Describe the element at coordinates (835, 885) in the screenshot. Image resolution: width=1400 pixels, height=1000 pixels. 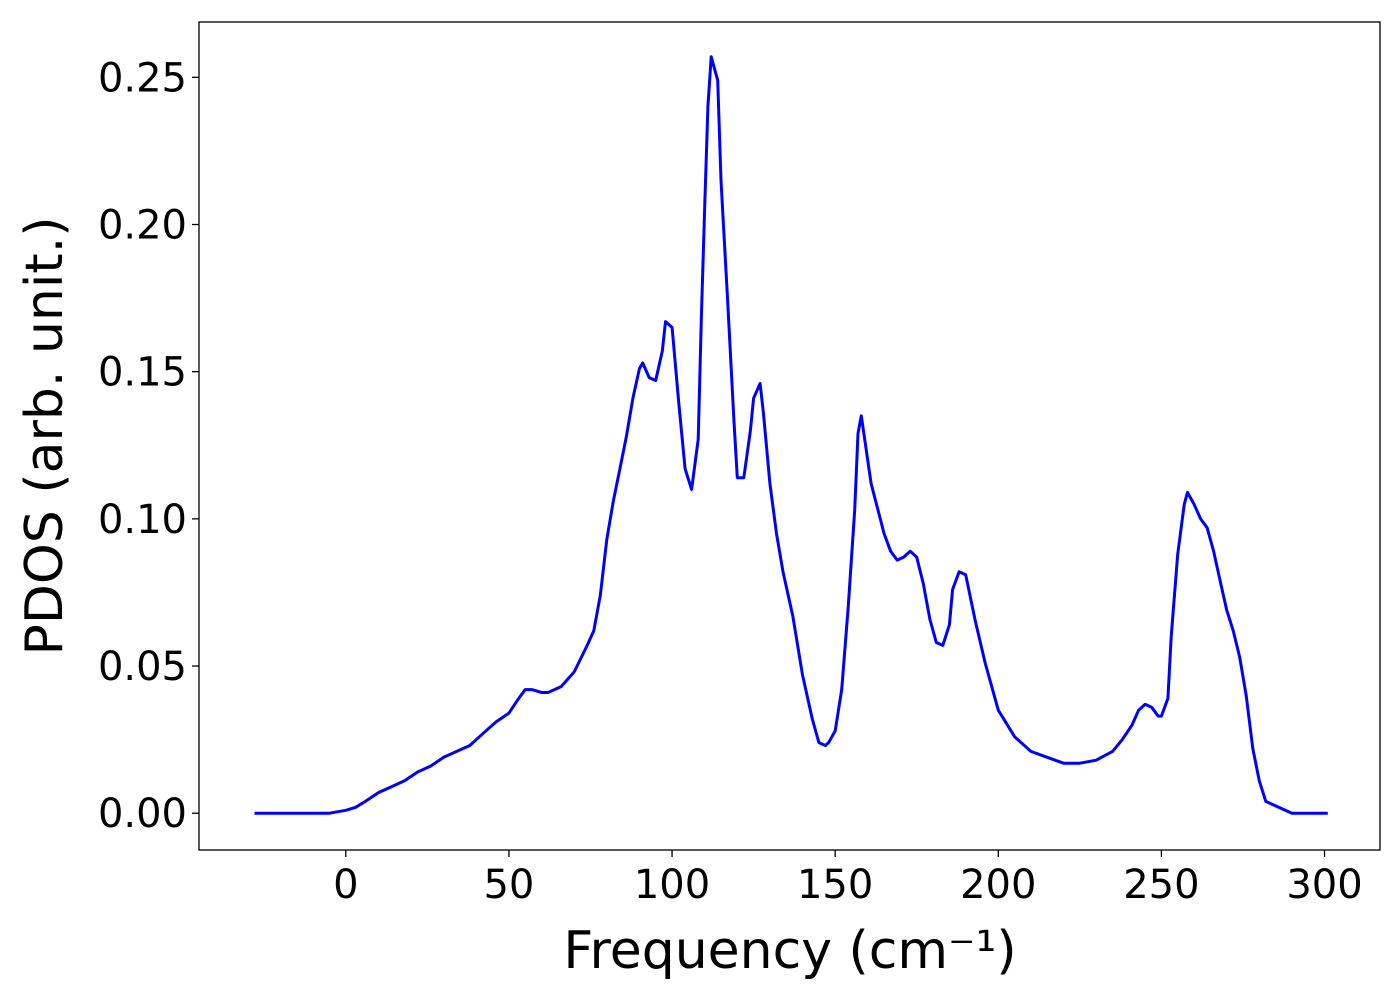
I see `x-tick-label: 150` at that location.